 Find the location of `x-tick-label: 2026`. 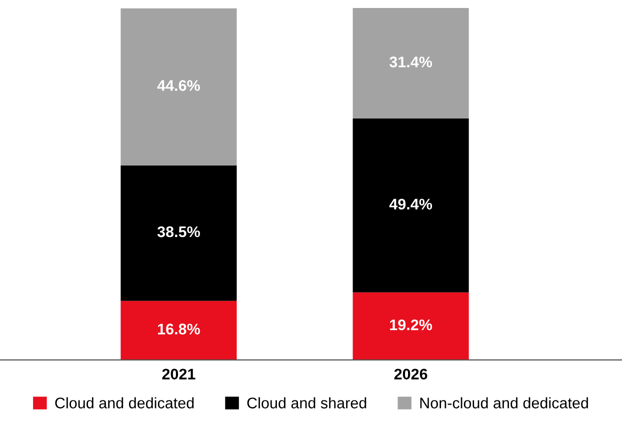

x-tick-label: 2026 is located at coordinates (411, 374).